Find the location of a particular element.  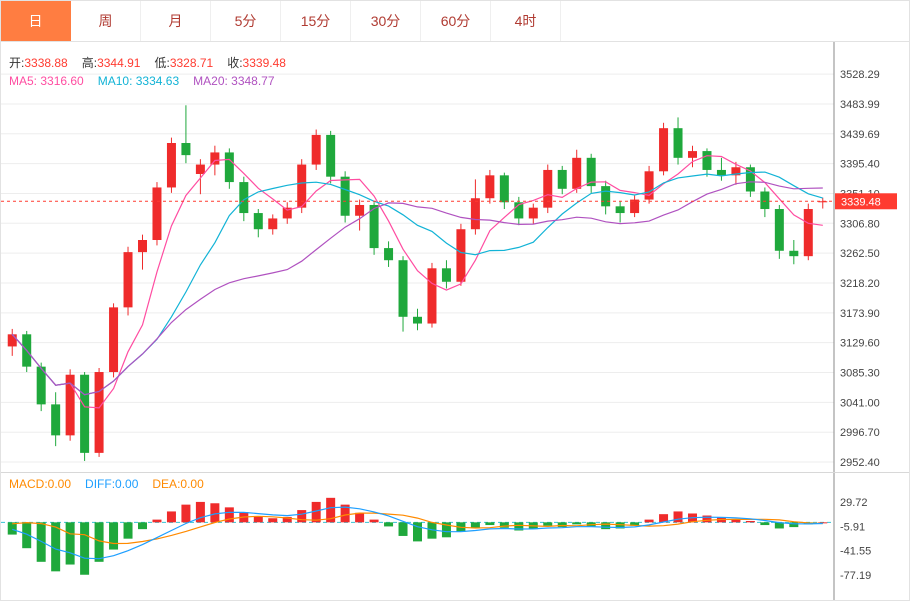

macd-1: DIFF:0.00 is located at coordinates (112, 484).